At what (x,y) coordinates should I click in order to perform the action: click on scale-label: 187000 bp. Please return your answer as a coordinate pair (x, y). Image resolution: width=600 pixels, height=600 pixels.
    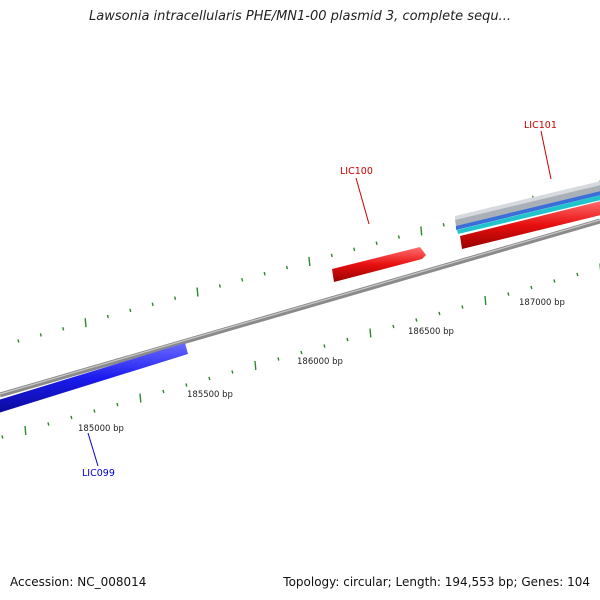
    Looking at the image, I should click on (542, 303).